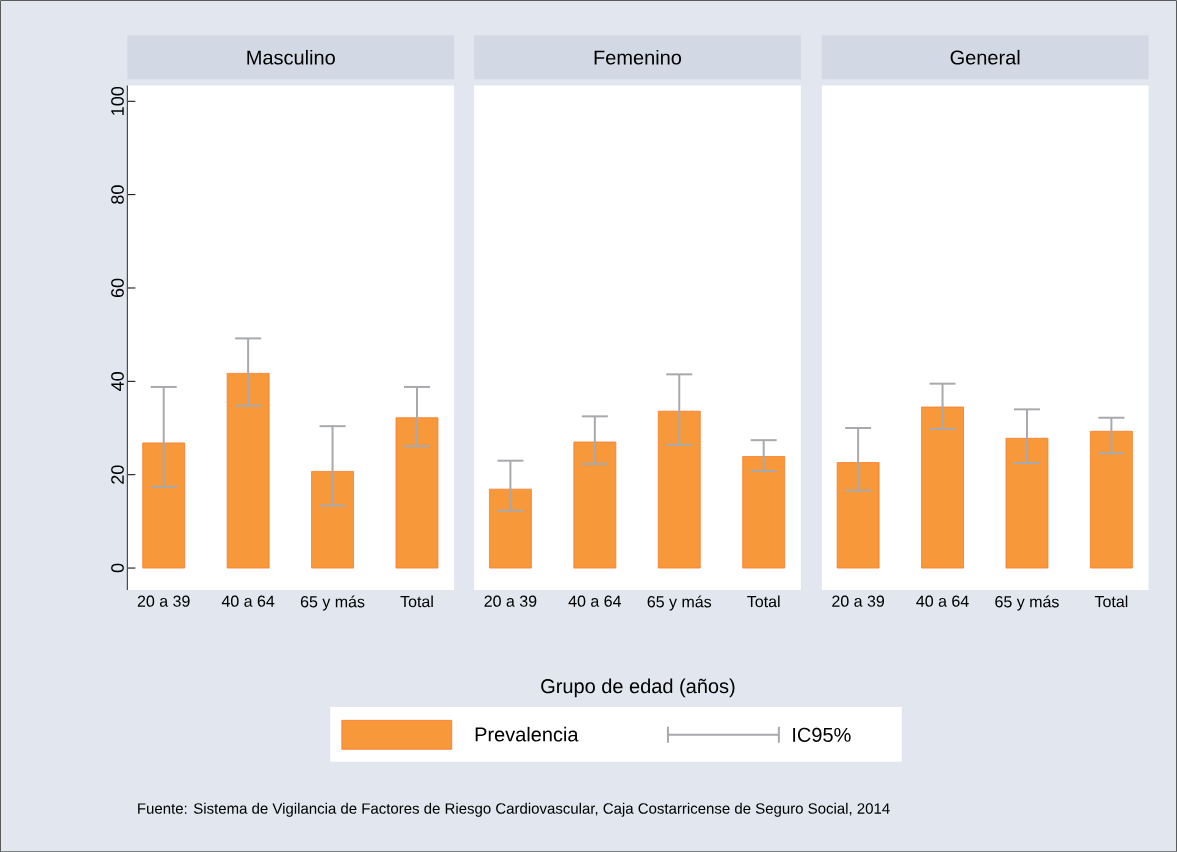  What do you see at coordinates (822, 734) in the screenshot?
I see `text: IC95%` at bounding box center [822, 734].